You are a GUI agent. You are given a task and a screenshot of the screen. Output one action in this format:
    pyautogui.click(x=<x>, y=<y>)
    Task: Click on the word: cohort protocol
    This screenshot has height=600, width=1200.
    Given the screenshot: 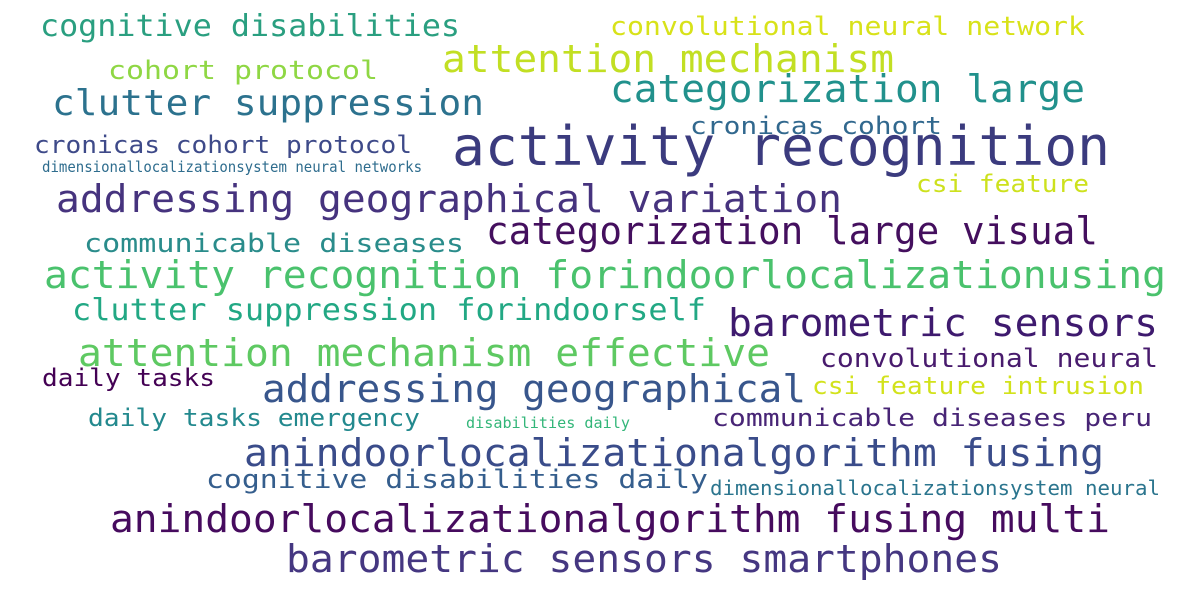 What is the action you would take?
    pyautogui.click(x=243, y=71)
    